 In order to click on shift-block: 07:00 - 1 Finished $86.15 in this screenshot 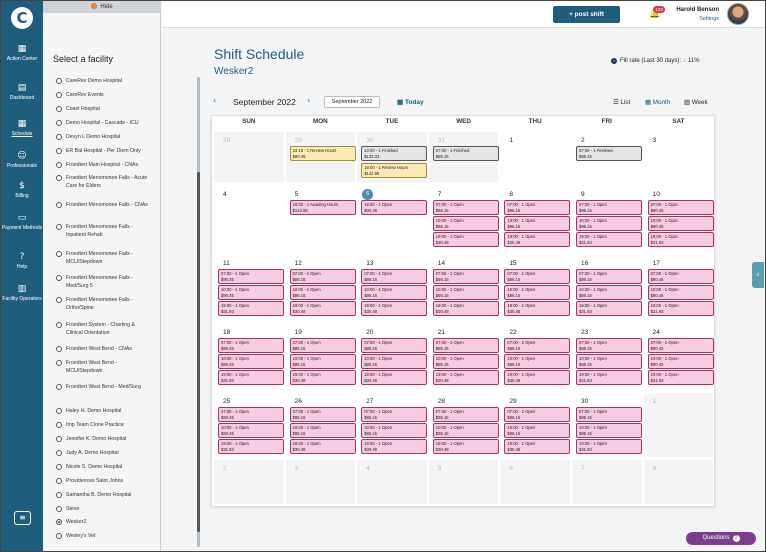, I will do `click(609, 153)`.